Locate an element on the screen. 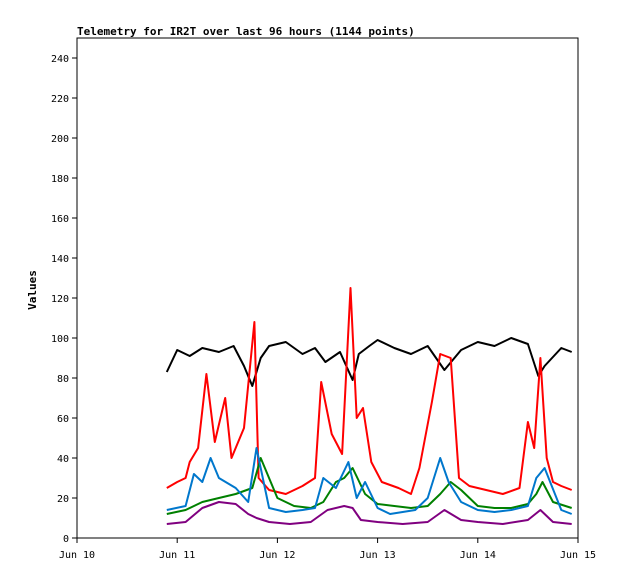  y-tick-label: 40 is located at coordinates (63, 459).